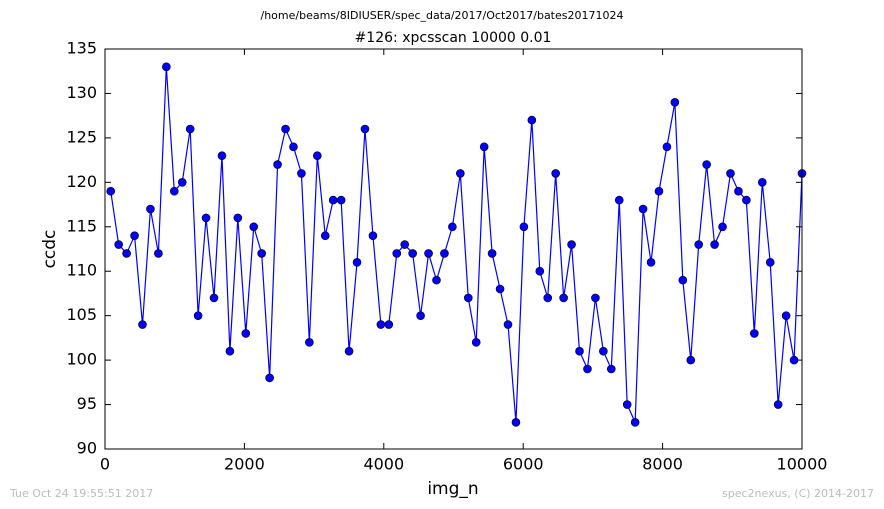 This screenshot has height=509, width=884. Describe the element at coordinates (802, 464) in the screenshot. I see `x-tick-label: 10000` at that location.